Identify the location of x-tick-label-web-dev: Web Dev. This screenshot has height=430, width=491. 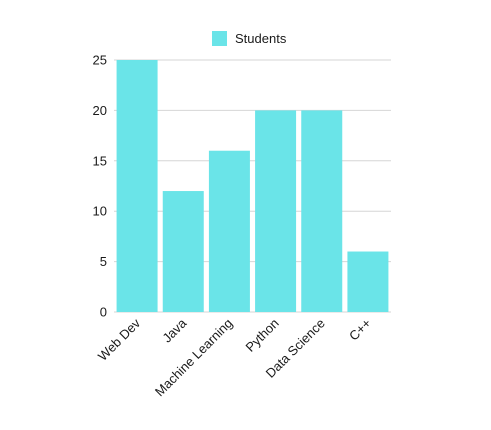
(119, 339).